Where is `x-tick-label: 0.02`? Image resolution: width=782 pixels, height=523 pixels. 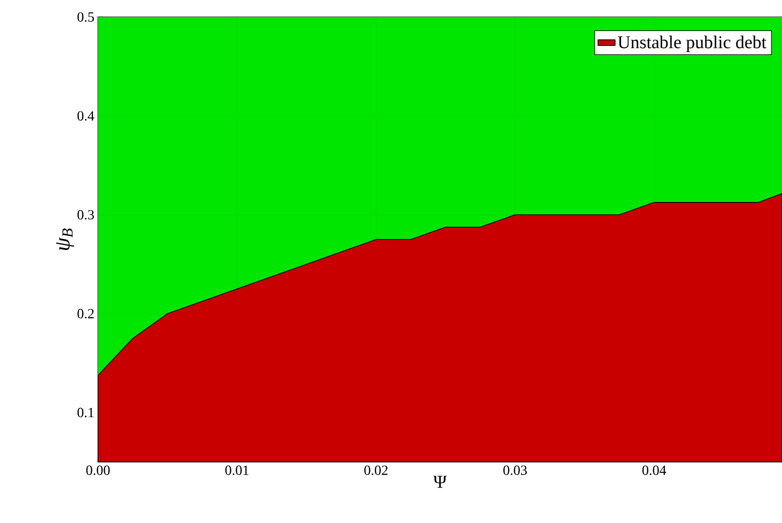 x-tick-label: 0.02 is located at coordinates (376, 471).